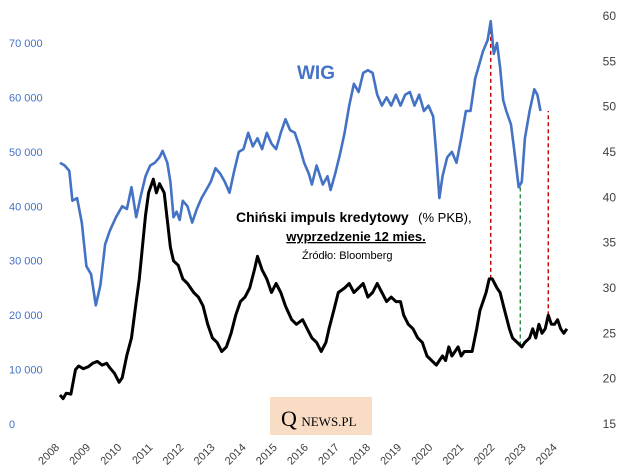 This screenshot has width=629, height=472. What do you see at coordinates (610, 107) in the screenshot?
I see `y-right-tick-label: 50` at bounding box center [610, 107].